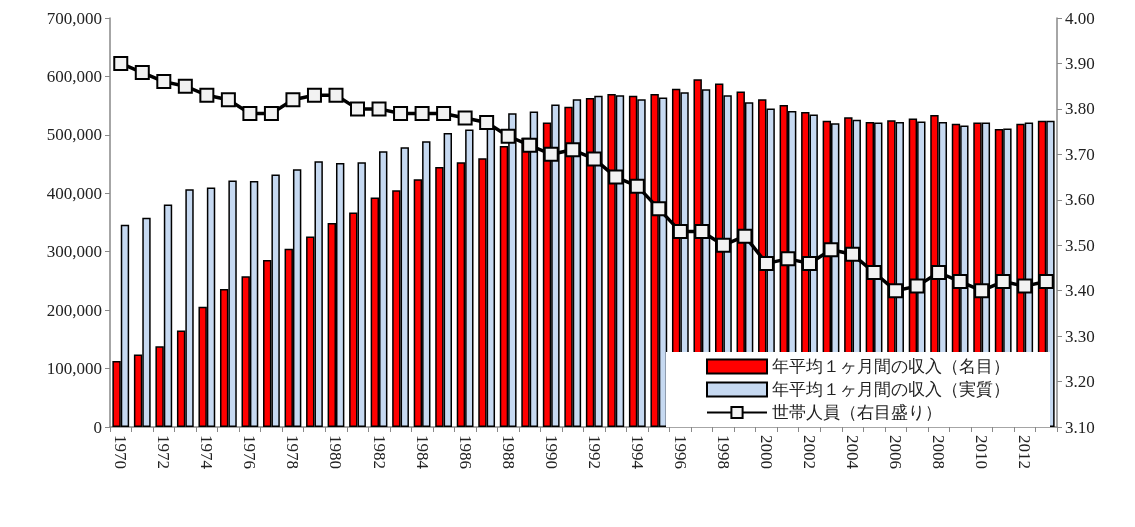 Image resolution: width=1135 pixels, height=527 pixels. What do you see at coordinates (97, 427) in the screenshot?
I see `y-tick-label: 0` at bounding box center [97, 427].